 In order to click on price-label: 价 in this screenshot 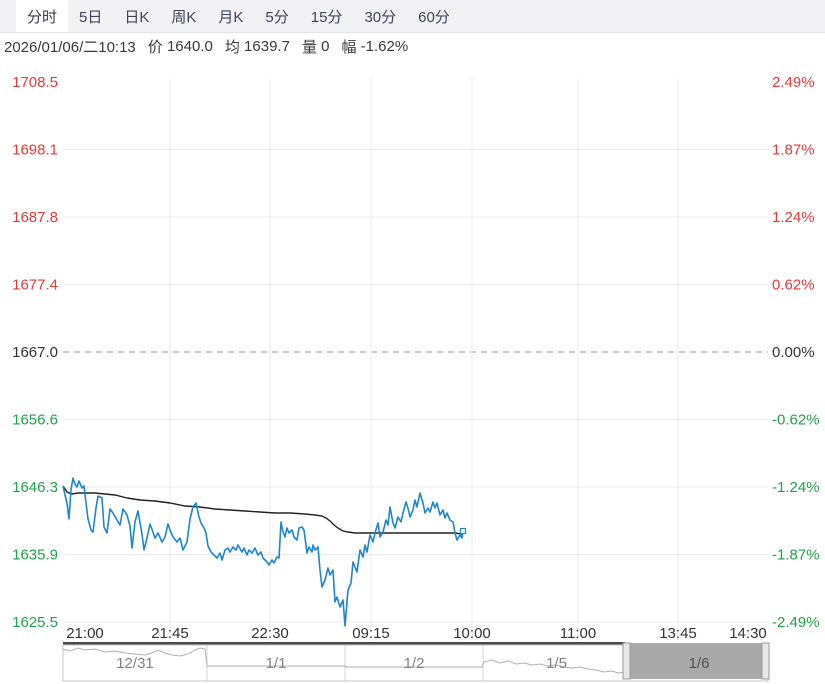, I will do `click(155, 47)`.